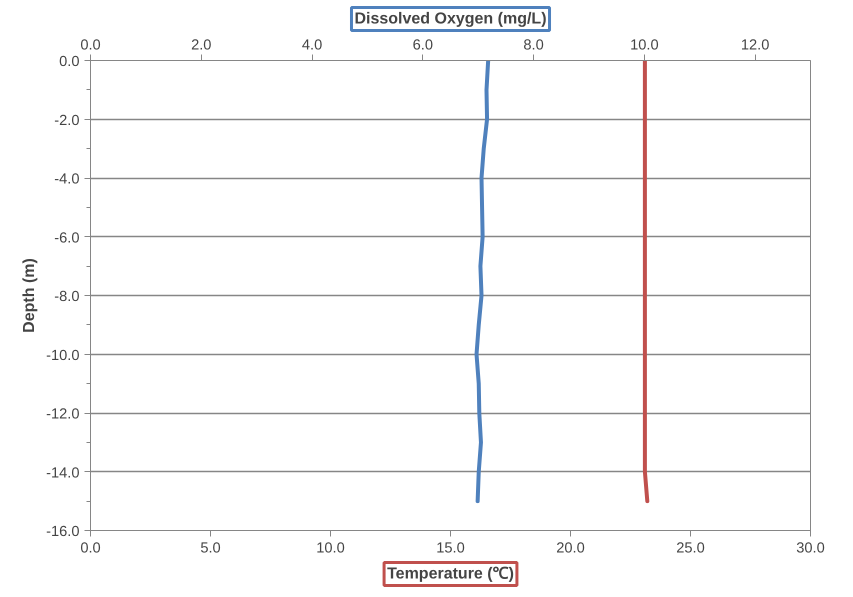  Describe the element at coordinates (570, 548) in the screenshot. I see `x-tick-label: 20.0` at that location.